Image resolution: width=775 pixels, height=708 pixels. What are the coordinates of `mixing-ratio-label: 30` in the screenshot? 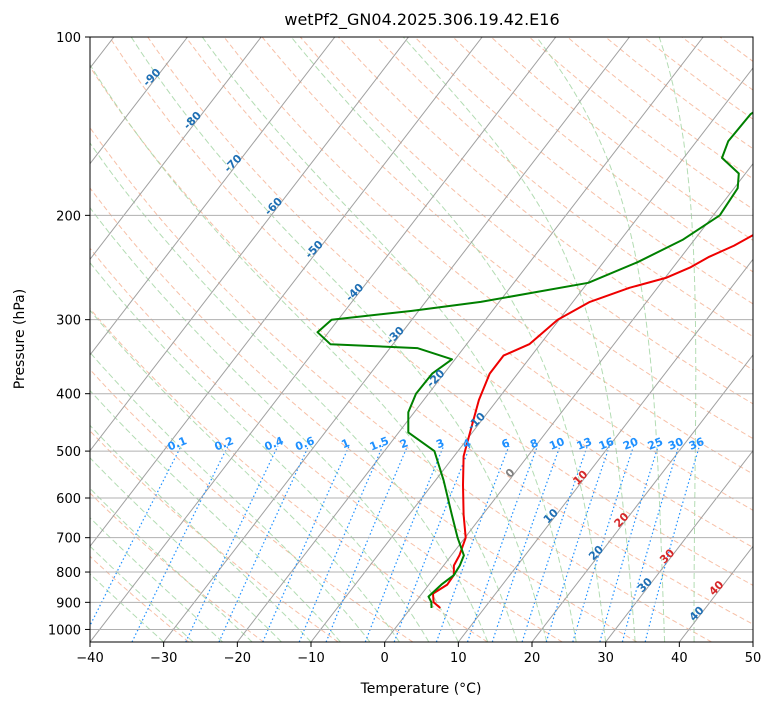 It's located at (675, 444).